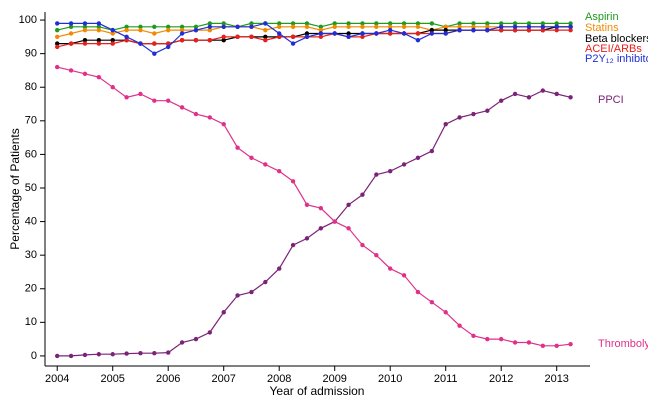  Describe the element at coordinates (168, 379) in the screenshot. I see `x-tick-label: 2006` at that location.